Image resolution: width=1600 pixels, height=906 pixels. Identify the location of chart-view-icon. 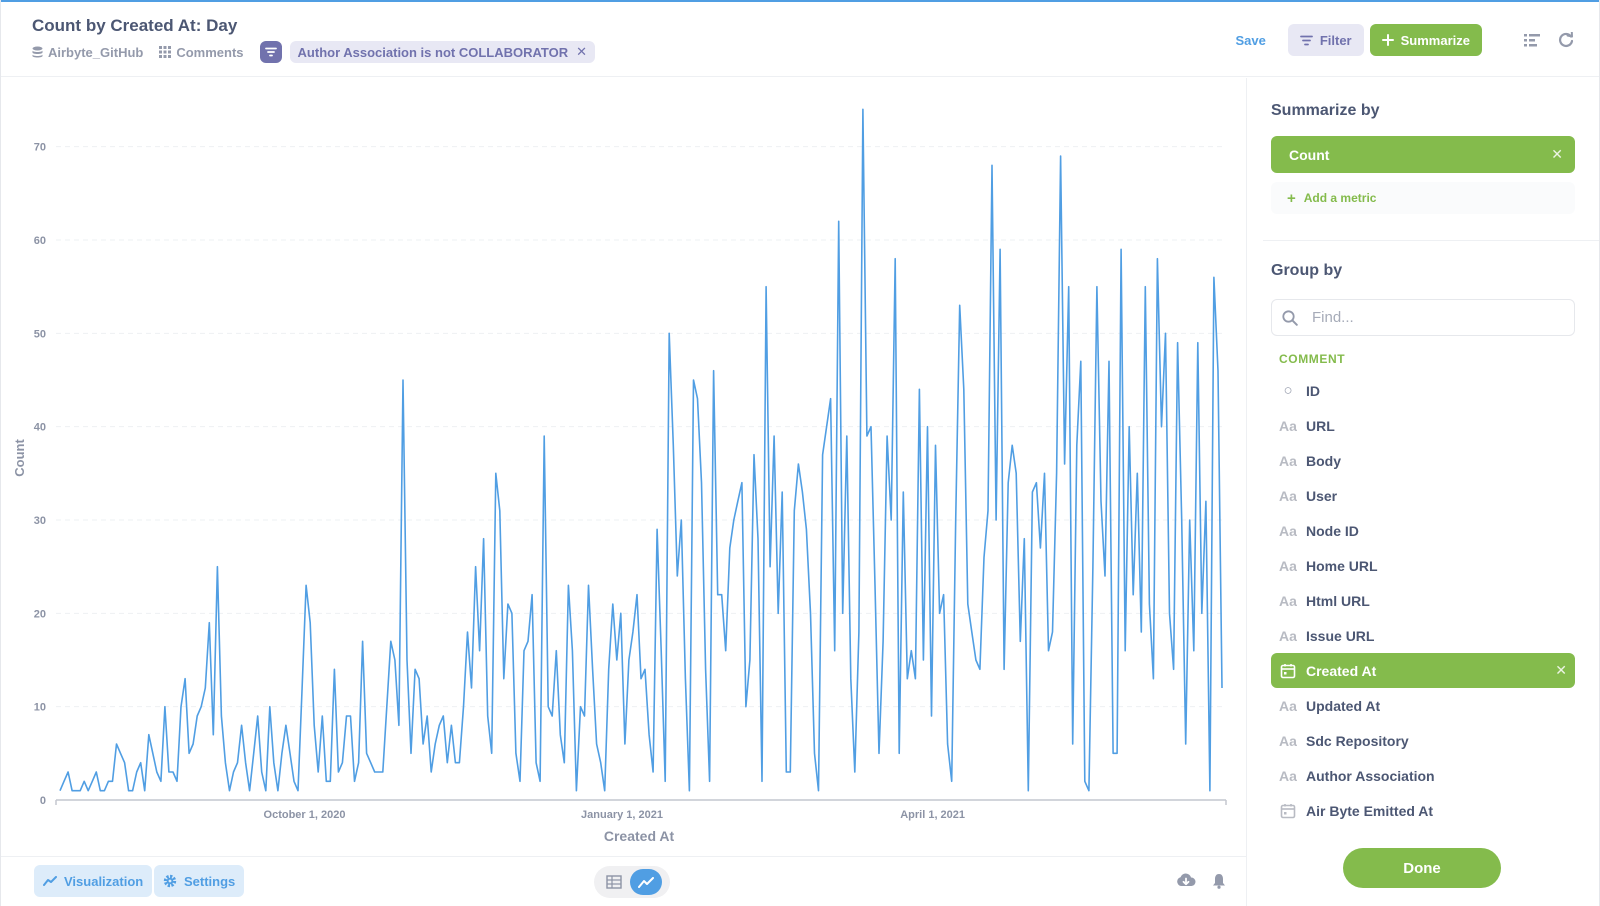
(646, 882).